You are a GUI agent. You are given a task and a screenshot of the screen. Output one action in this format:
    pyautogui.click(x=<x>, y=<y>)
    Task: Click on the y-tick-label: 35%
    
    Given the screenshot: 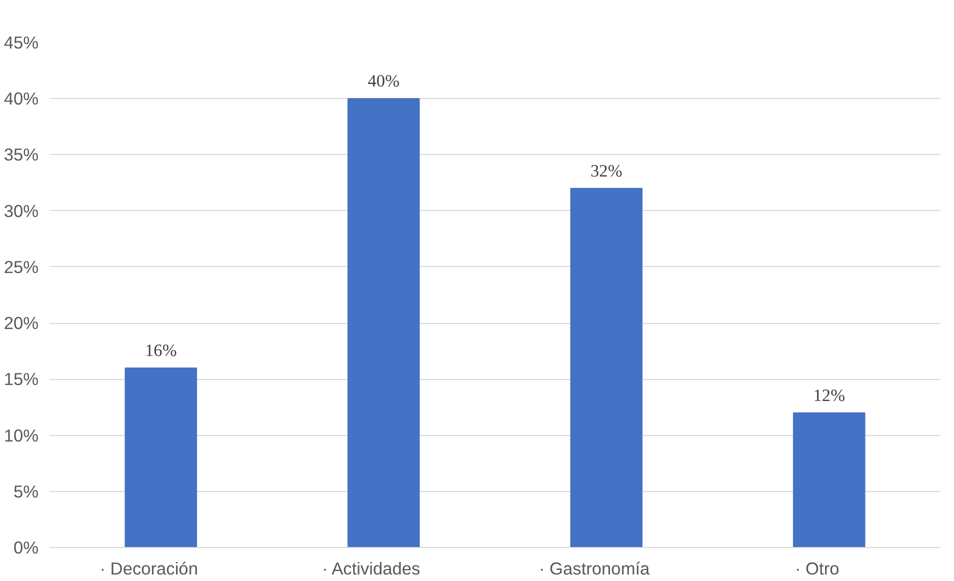 What is the action you would take?
    pyautogui.click(x=21, y=154)
    